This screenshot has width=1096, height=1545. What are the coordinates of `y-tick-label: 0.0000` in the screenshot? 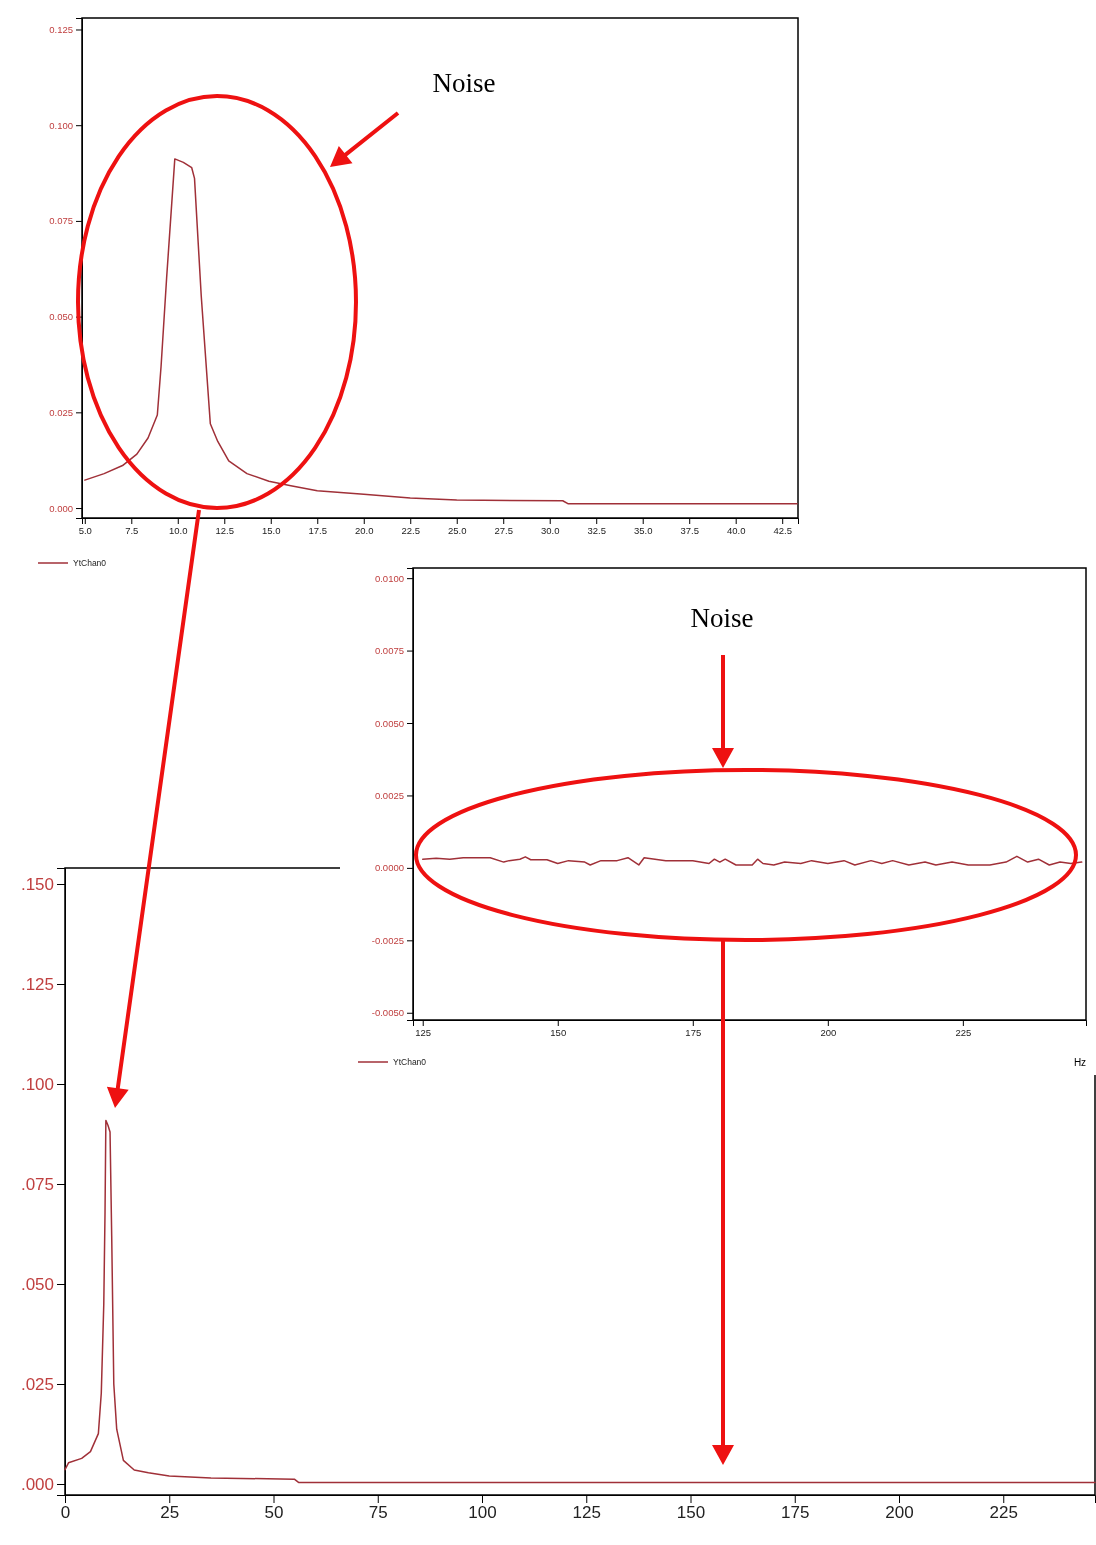 It's located at (389, 868).